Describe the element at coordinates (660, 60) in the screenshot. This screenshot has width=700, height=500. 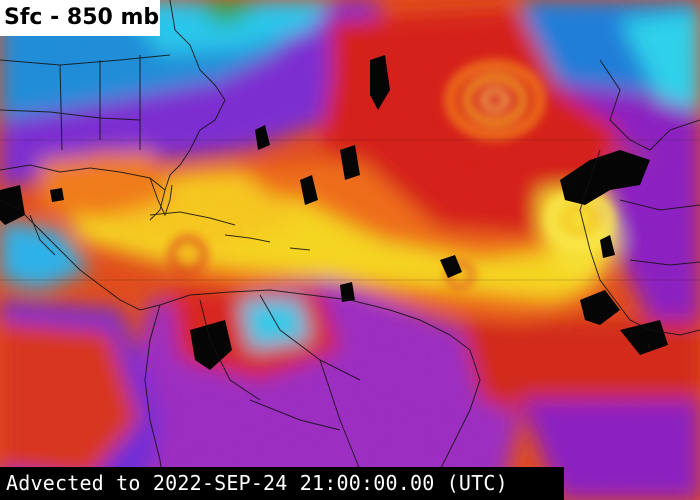
I see `europe-cyan-air` at that location.